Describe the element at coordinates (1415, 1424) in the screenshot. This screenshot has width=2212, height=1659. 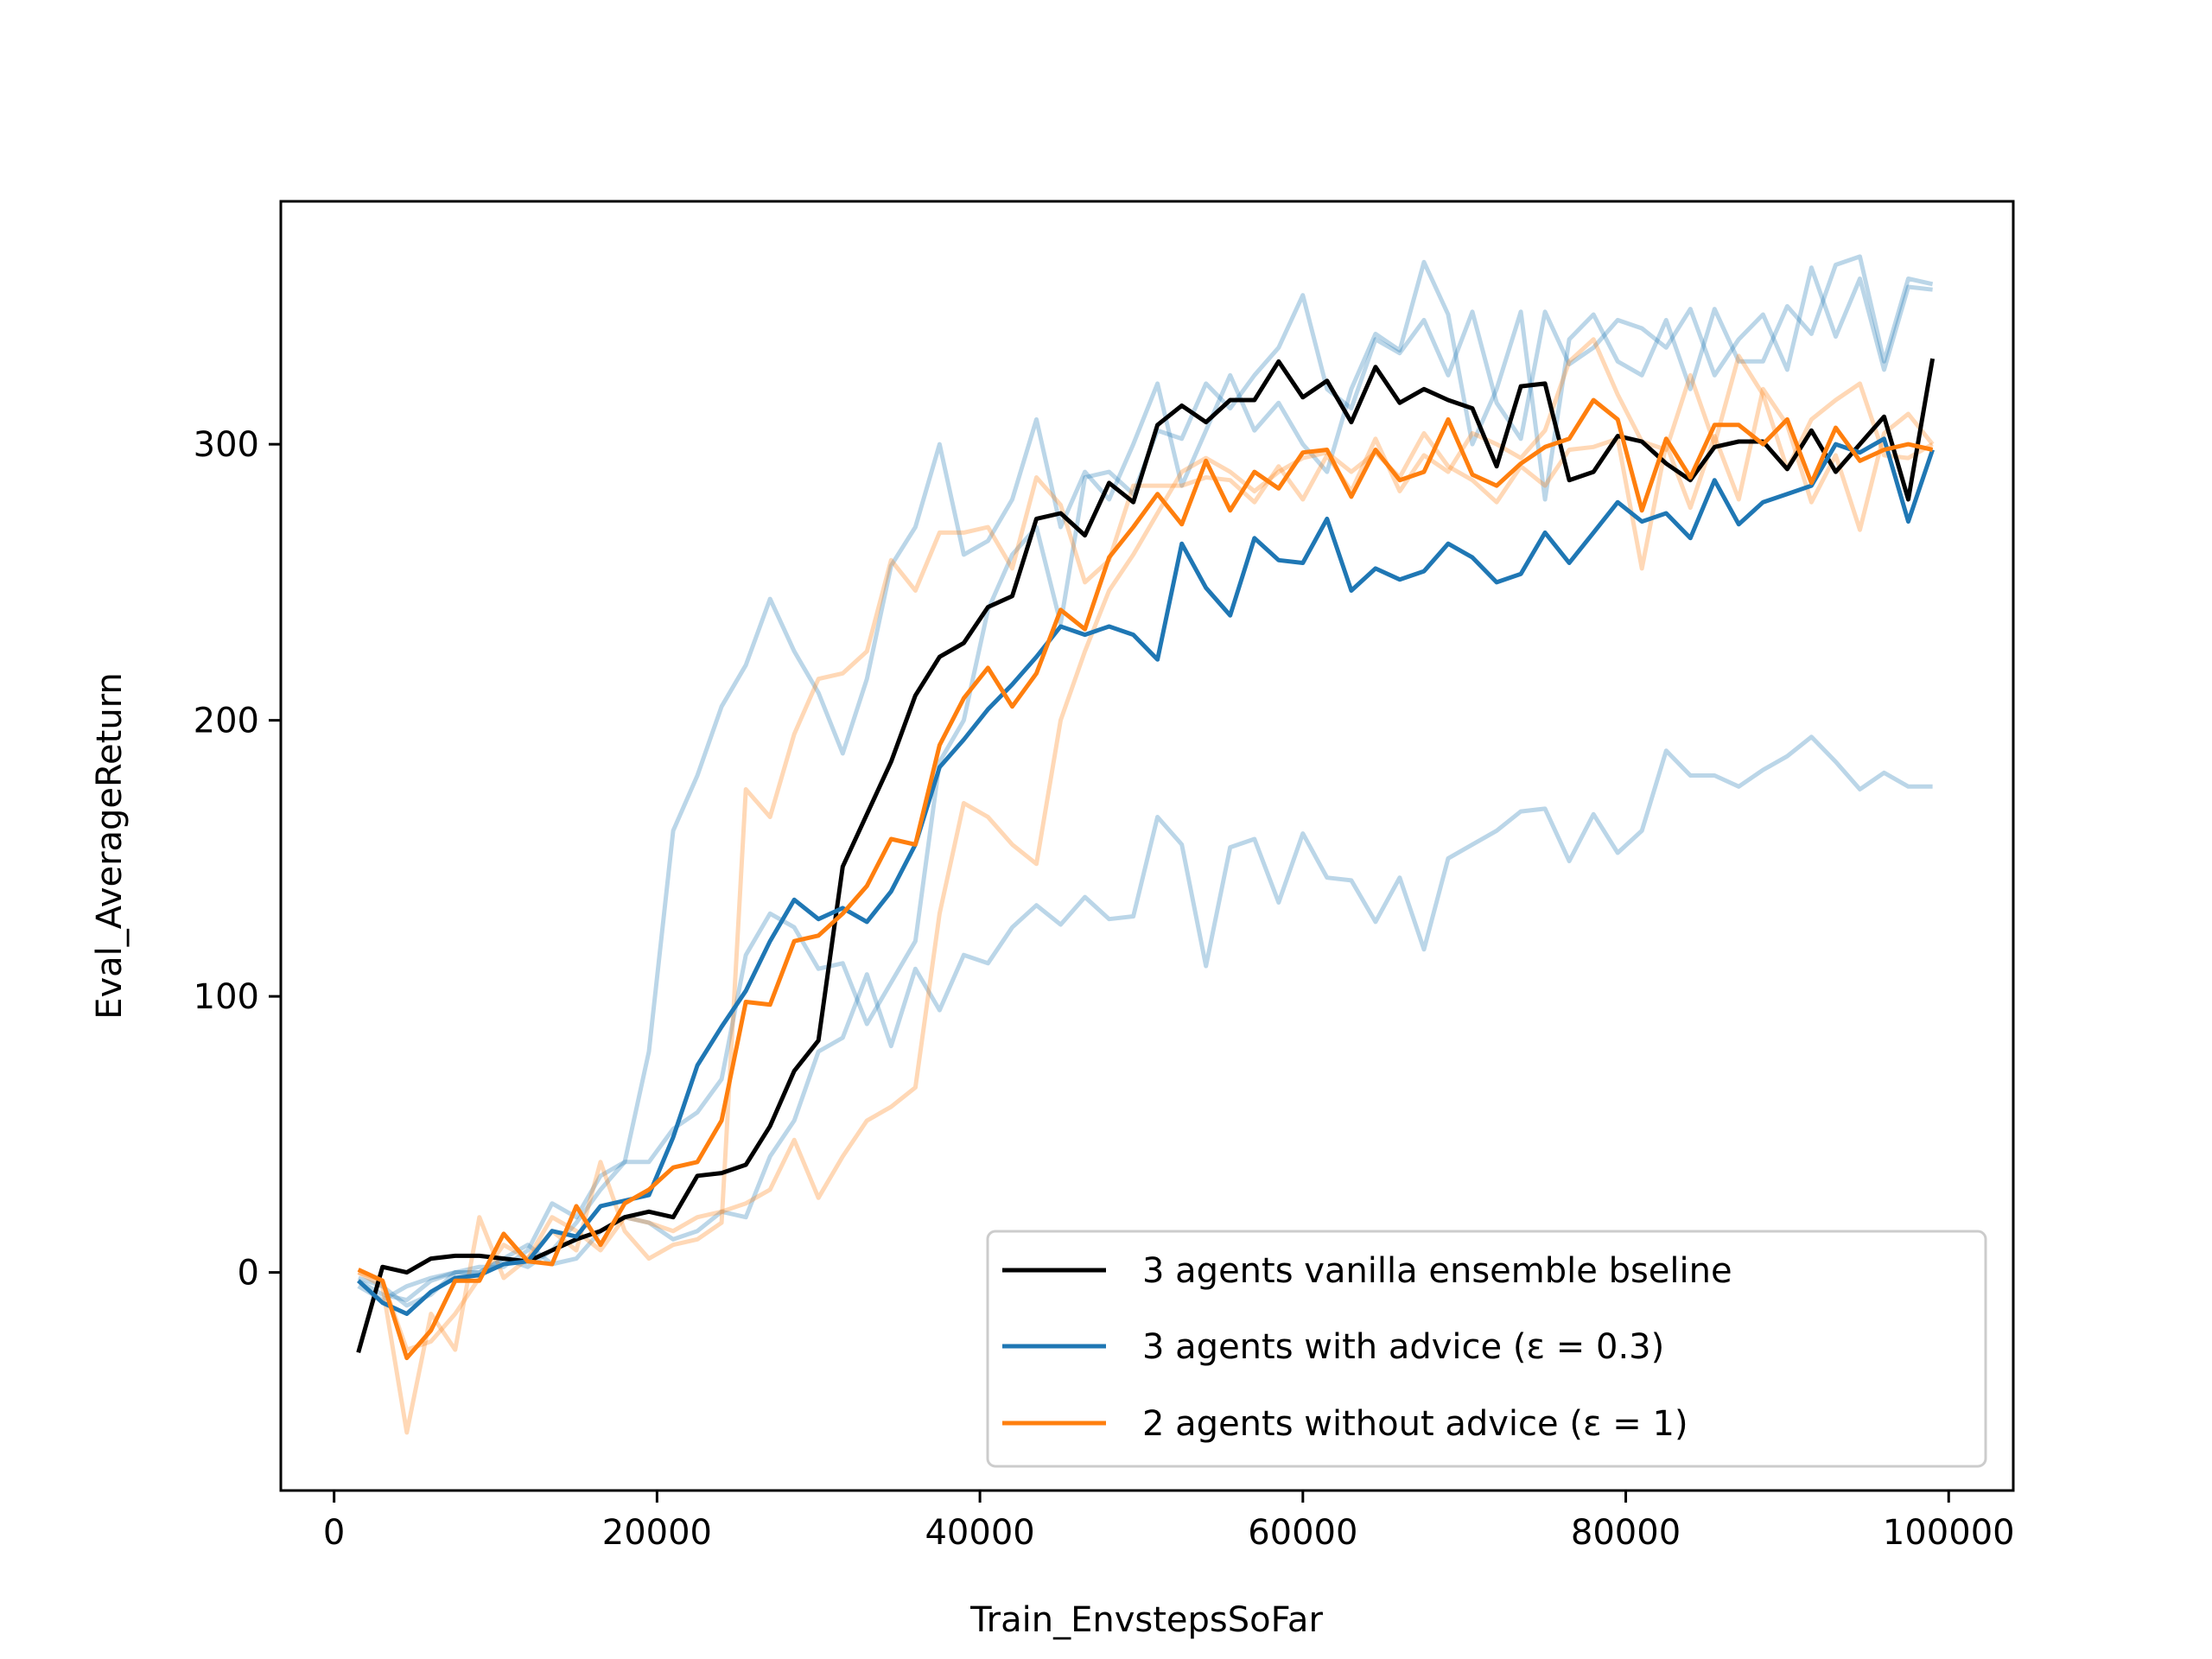
I see `legend-label-without-advice: 2 agents without advice (ε = 1)` at that location.